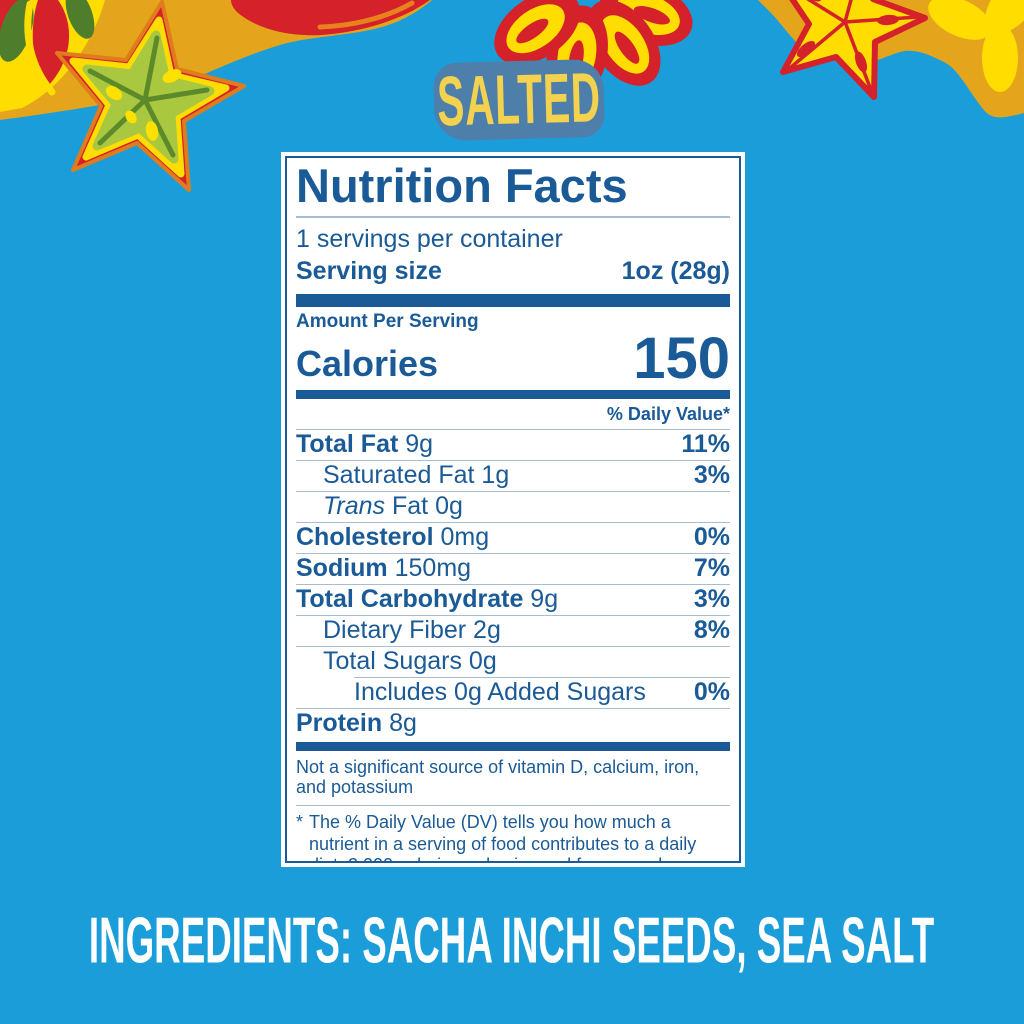  Describe the element at coordinates (513, 188) in the screenshot. I see `nutrition-facts-title: Nutrition Facts` at that location.